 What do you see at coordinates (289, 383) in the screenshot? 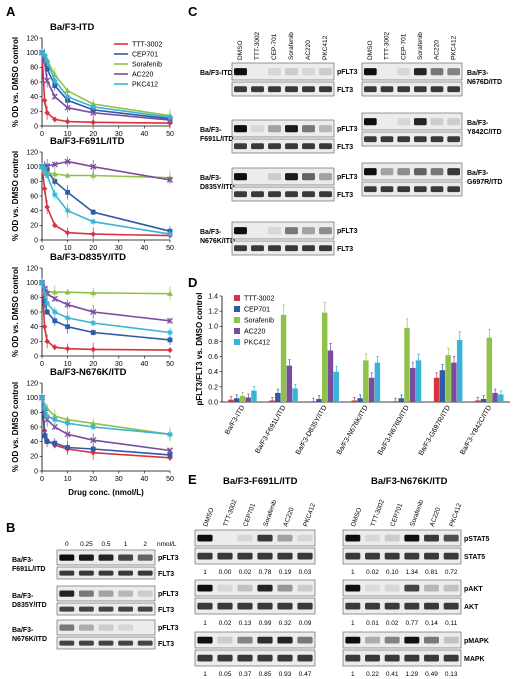
I see `bar-ac220-ba-f3-f691l-itd` at bounding box center [289, 383].